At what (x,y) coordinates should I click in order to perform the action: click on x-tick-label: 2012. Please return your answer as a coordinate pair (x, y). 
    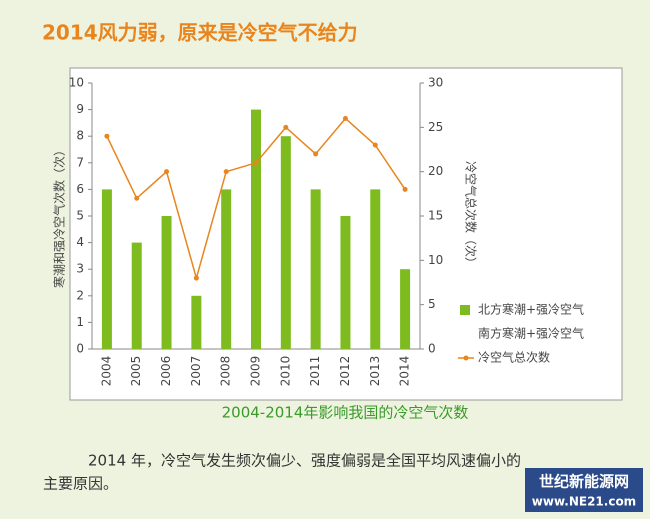
    Looking at the image, I should click on (345, 371).